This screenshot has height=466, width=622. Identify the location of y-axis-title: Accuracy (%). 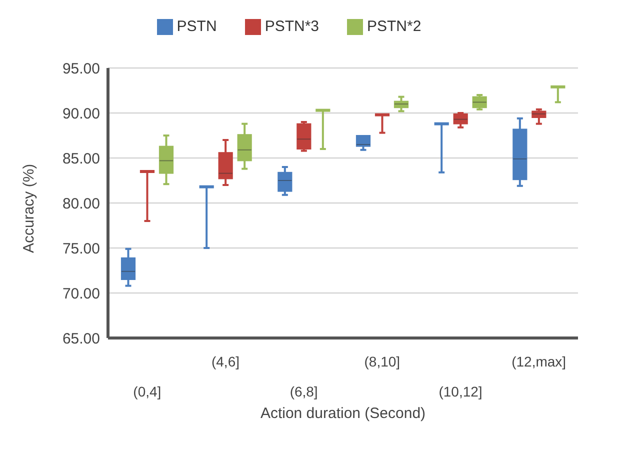
(29, 208).